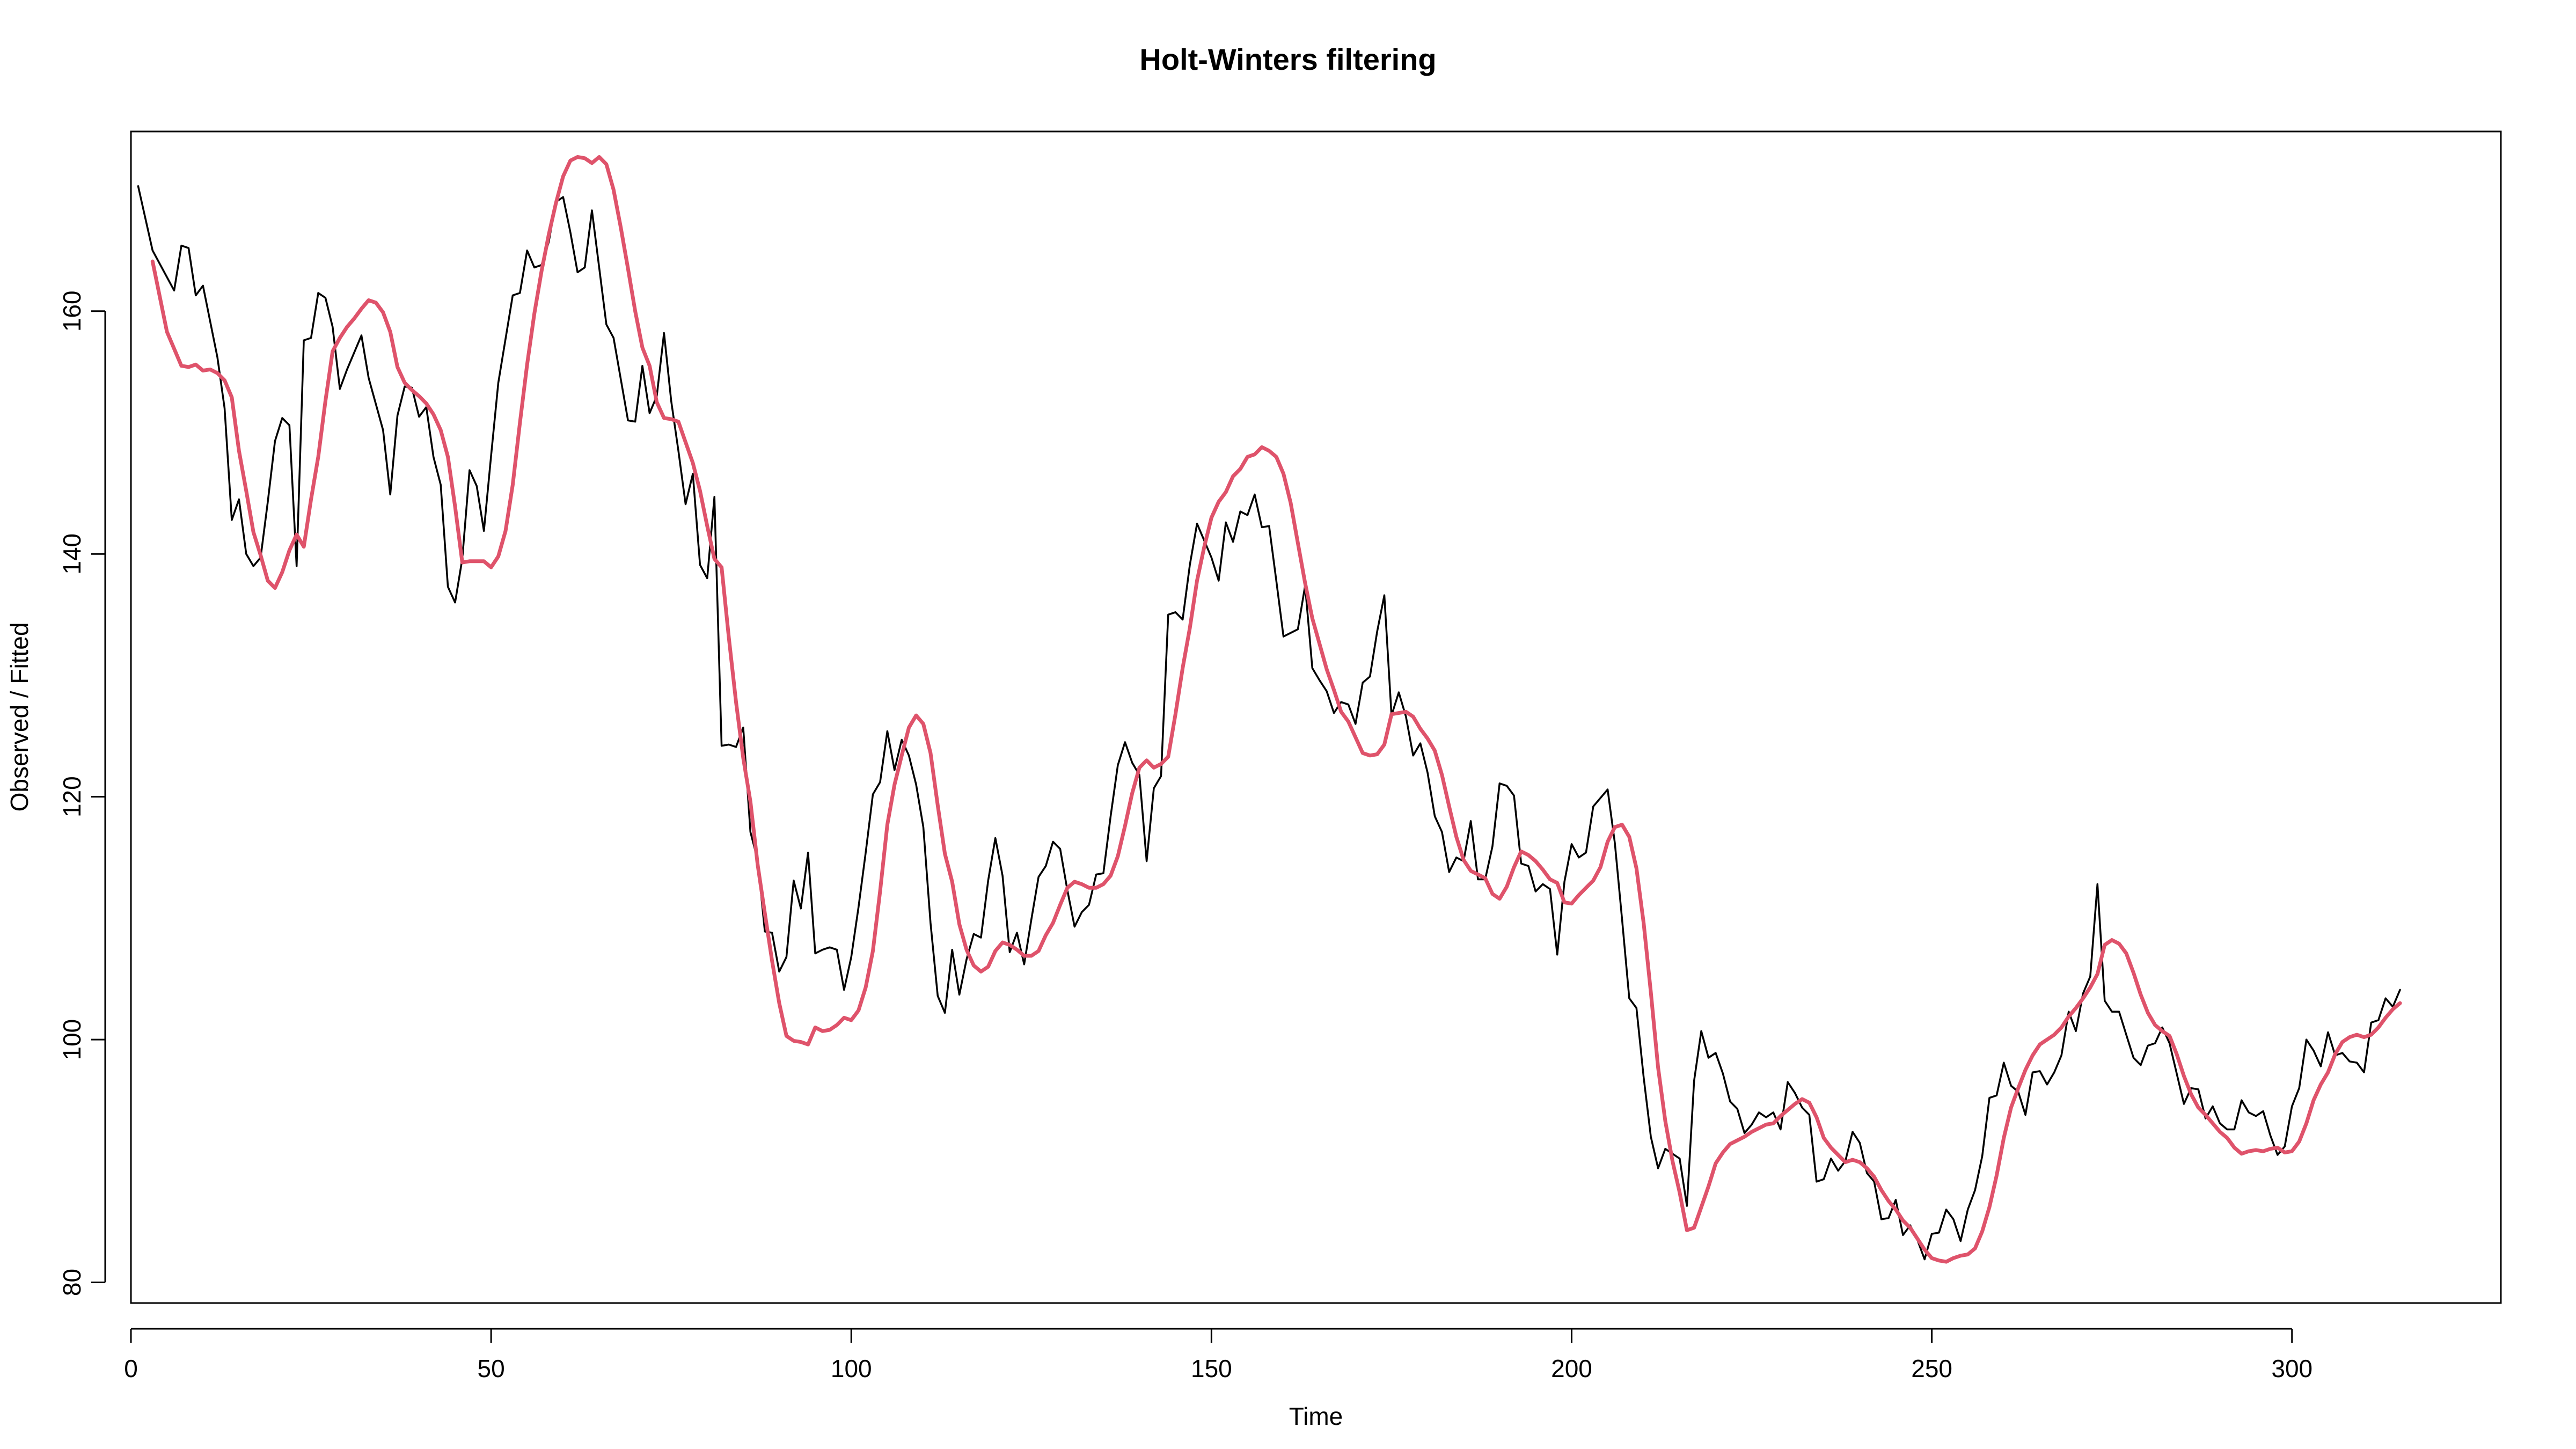  What do you see at coordinates (72, 1282) in the screenshot?
I see `y-tick-label: 80` at bounding box center [72, 1282].